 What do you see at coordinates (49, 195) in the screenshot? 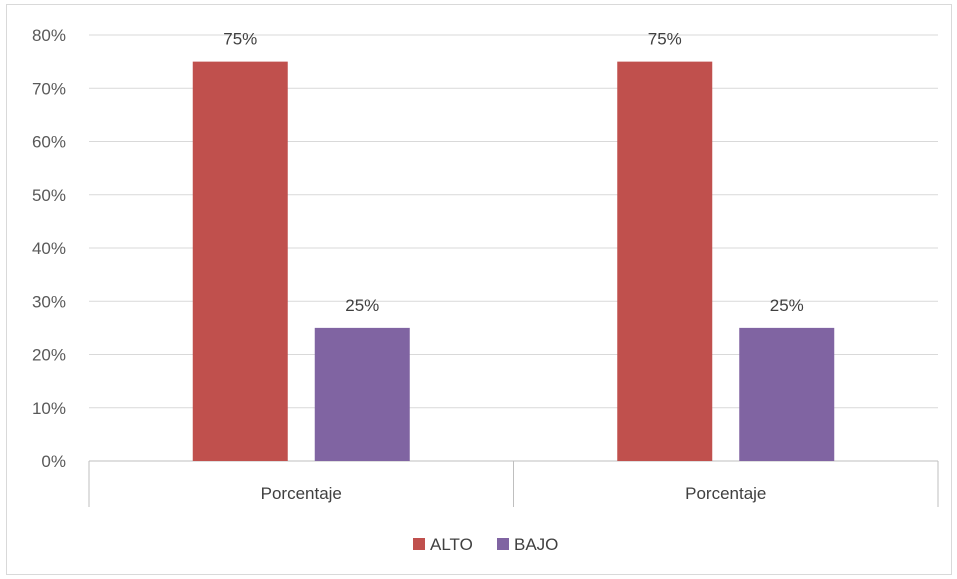
I see `y-tick-label: 50%` at bounding box center [49, 195].